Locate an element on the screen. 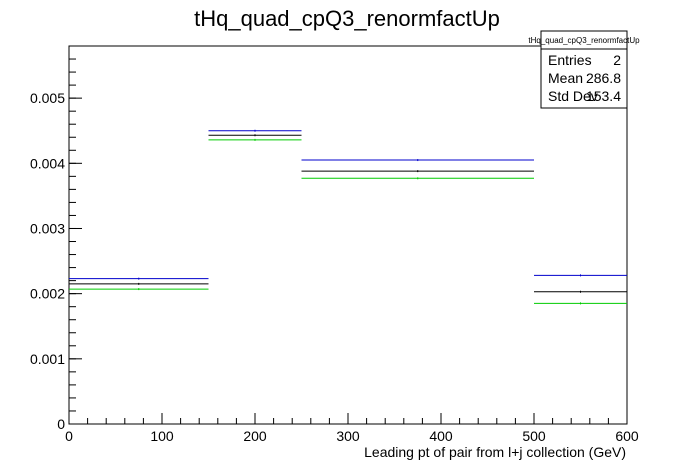 The width and height of the screenshot is (696, 472). y-tick-label: 0.004 is located at coordinates (47, 163).